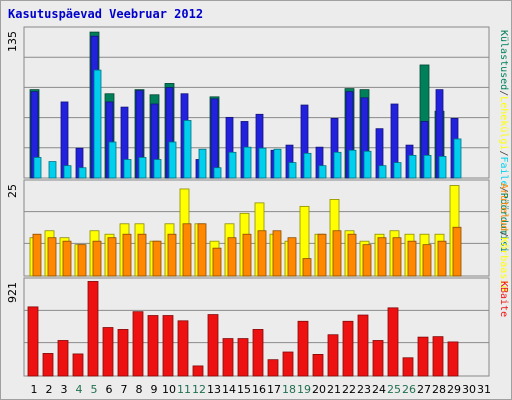  I want to click on day-label-15: 15, so click(244, 389).